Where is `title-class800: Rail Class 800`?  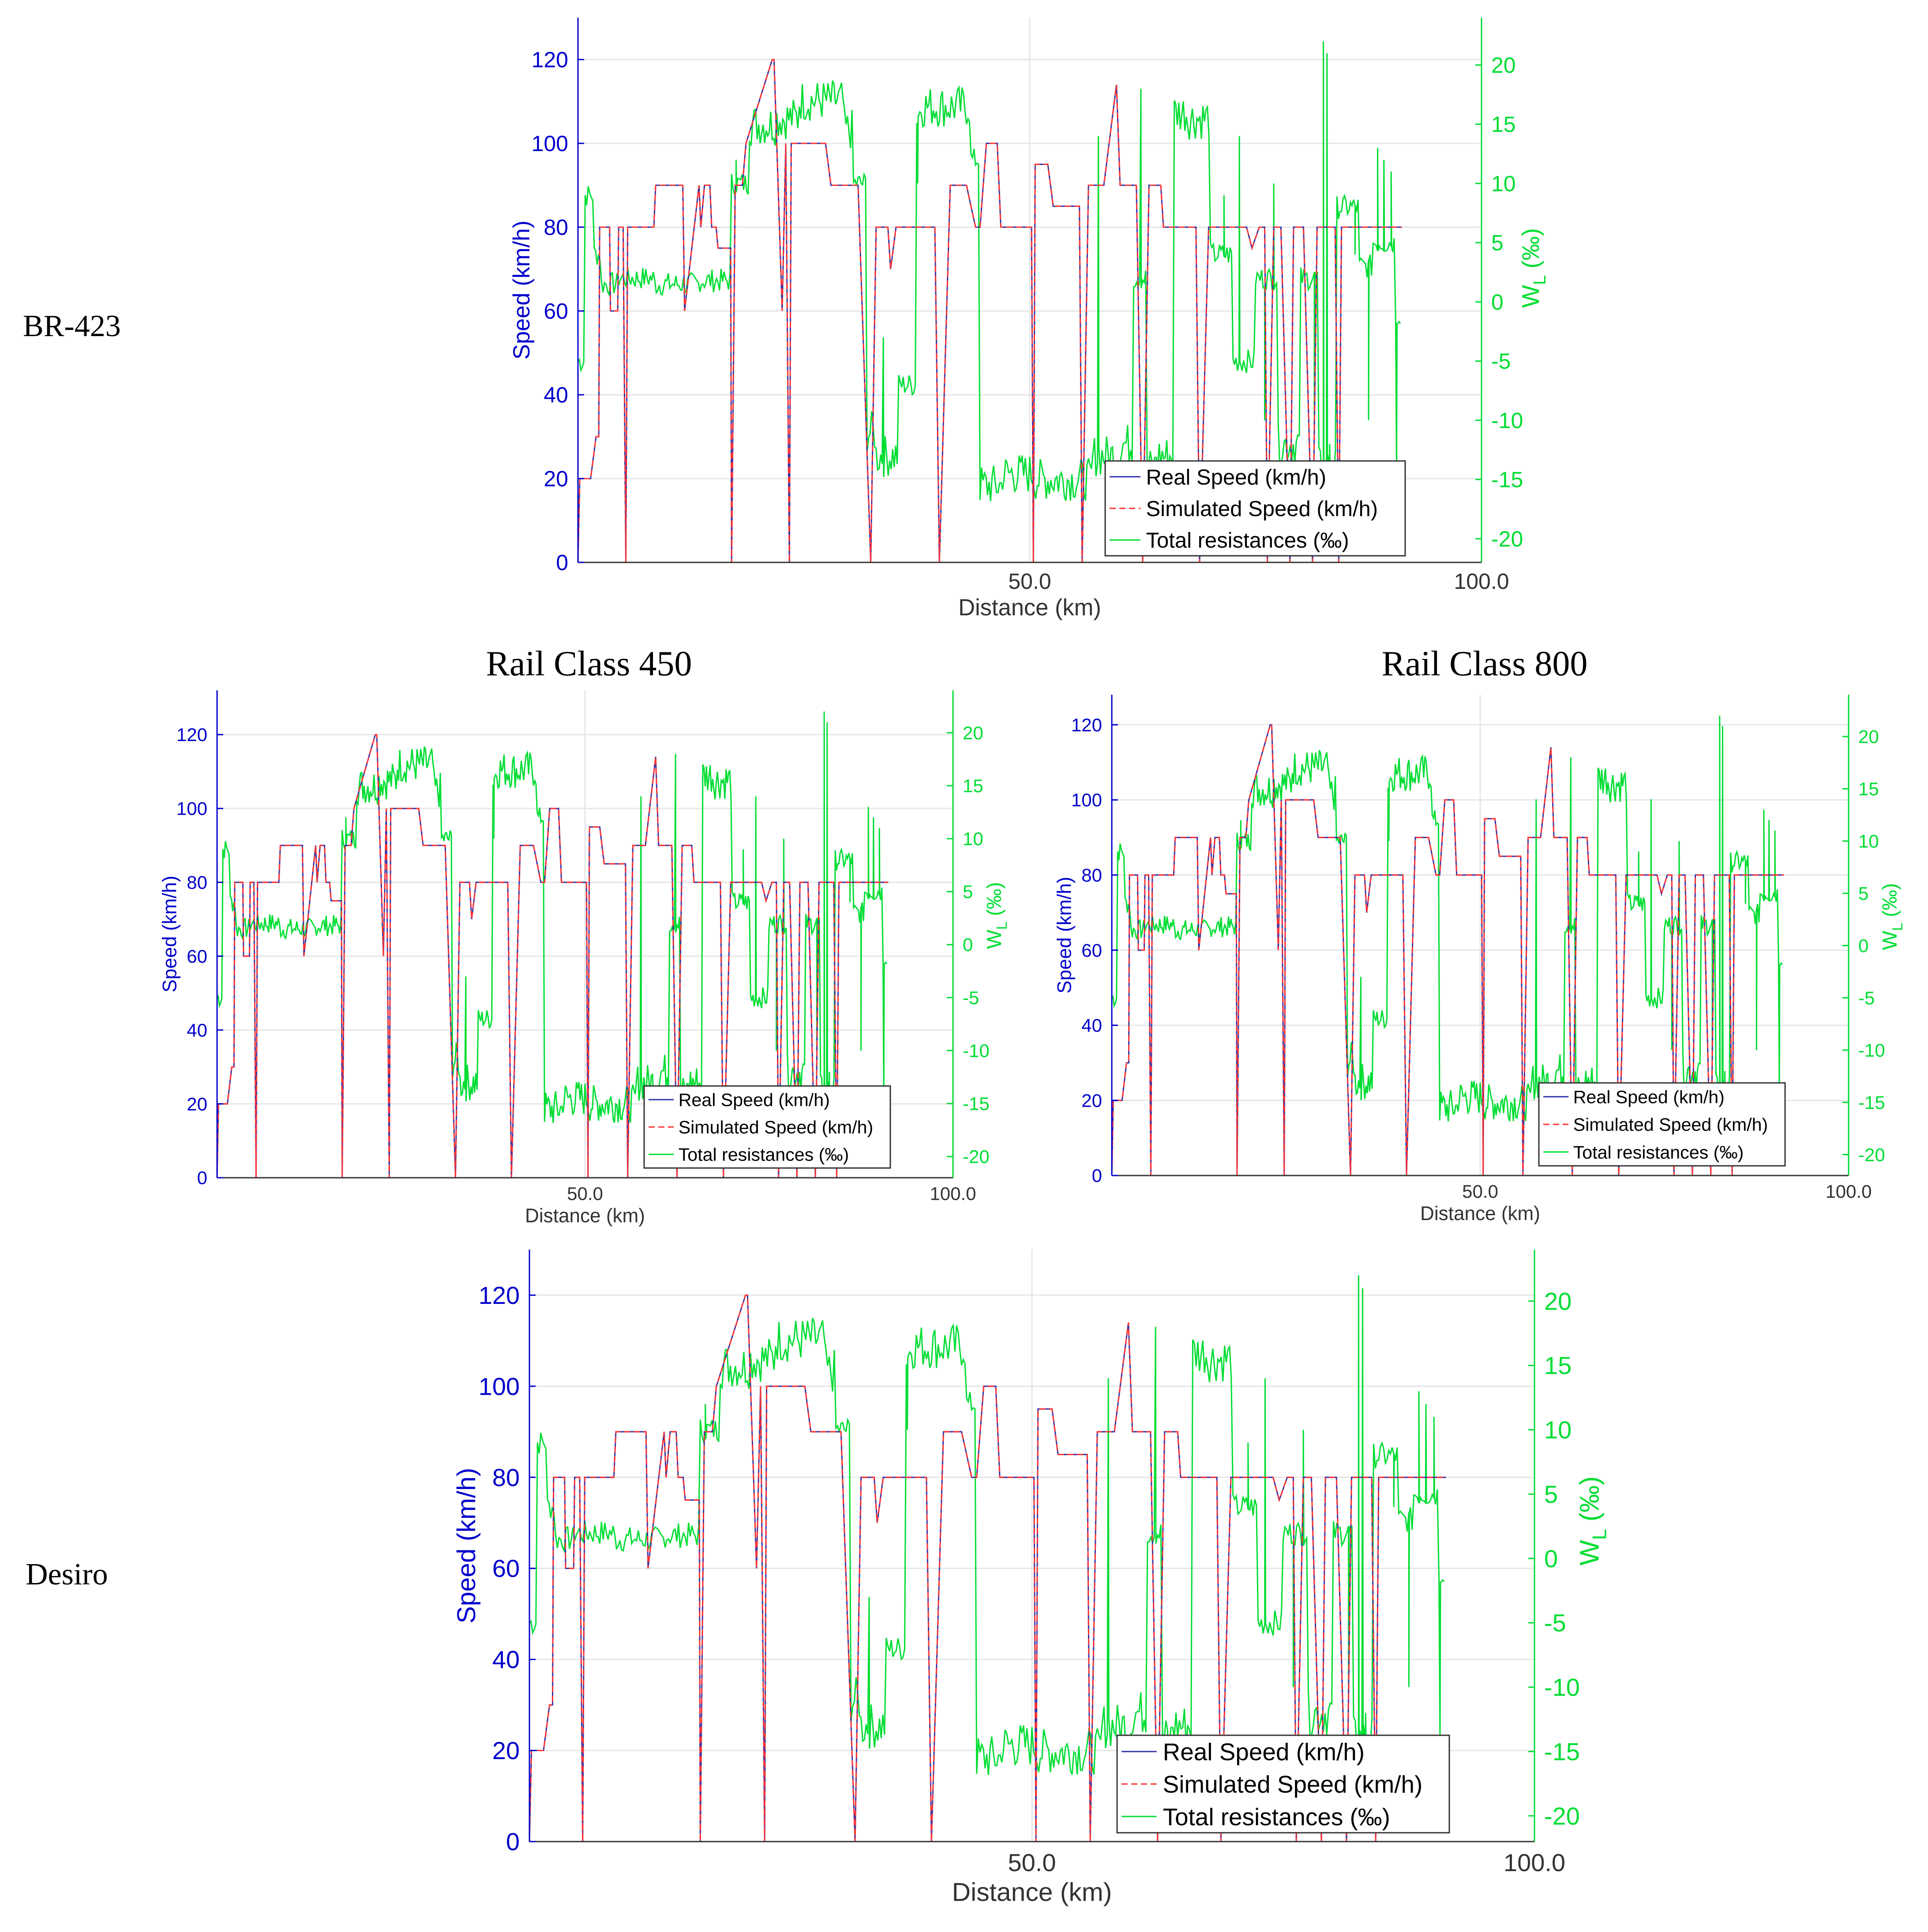 title-class800: Rail Class 800 is located at coordinates (1484, 664).